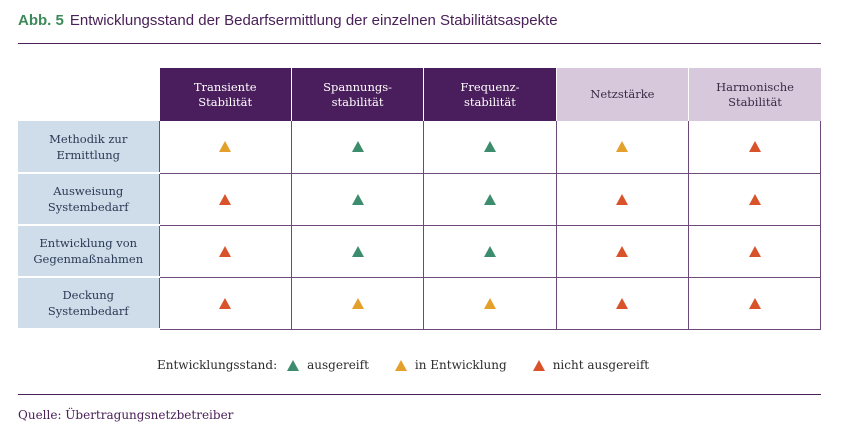 The height and width of the screenshot is (437, 843). What do you see at coordinates (490, 94) in the screenshot?
I see `col-header-frequenzstabilitaet: Frequenz-stabilität` at bounding box center [490, 94].